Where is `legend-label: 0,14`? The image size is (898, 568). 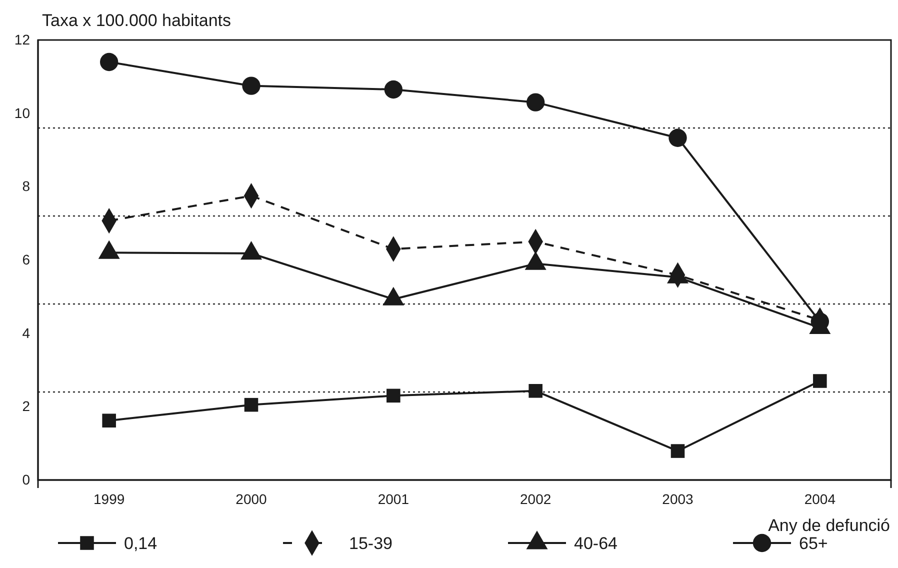
legend-label: 0,14 is located at coordinates (141, 543).